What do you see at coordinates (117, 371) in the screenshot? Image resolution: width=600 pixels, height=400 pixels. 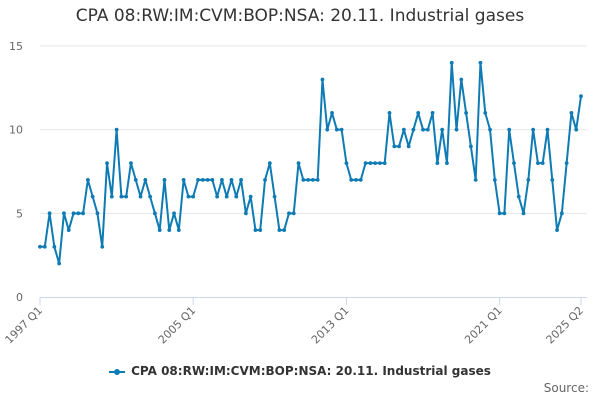 I see `legend-series-icon` at bounding box center [117, 371].